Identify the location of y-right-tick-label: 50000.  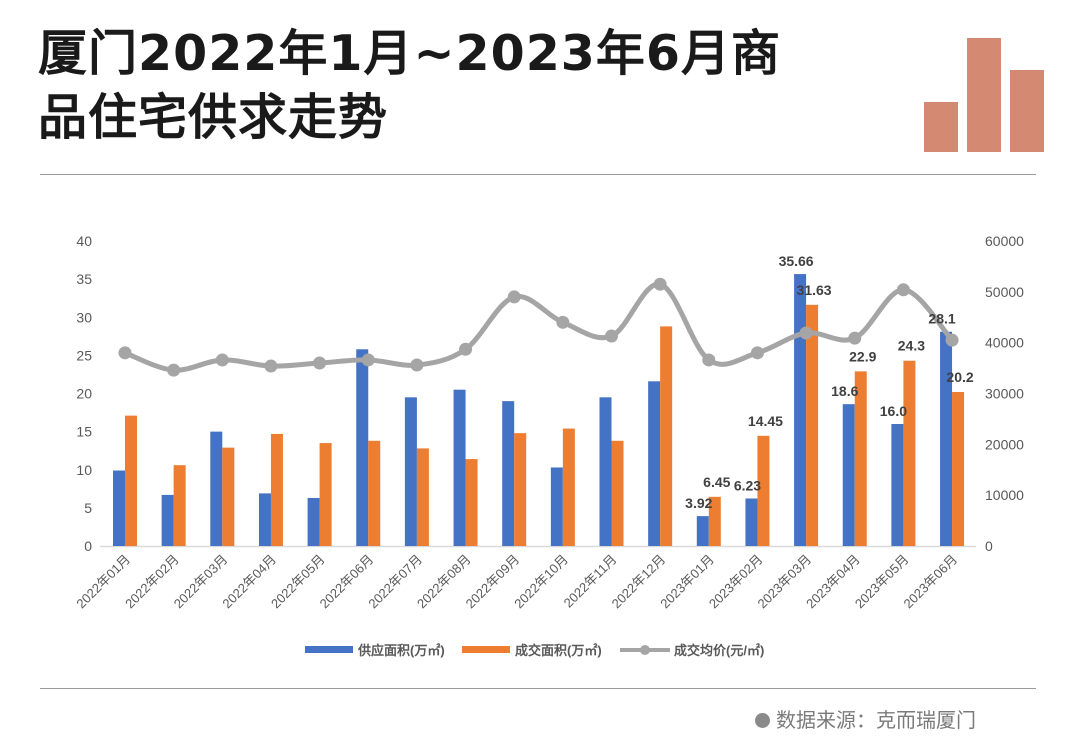
(1004, 292).